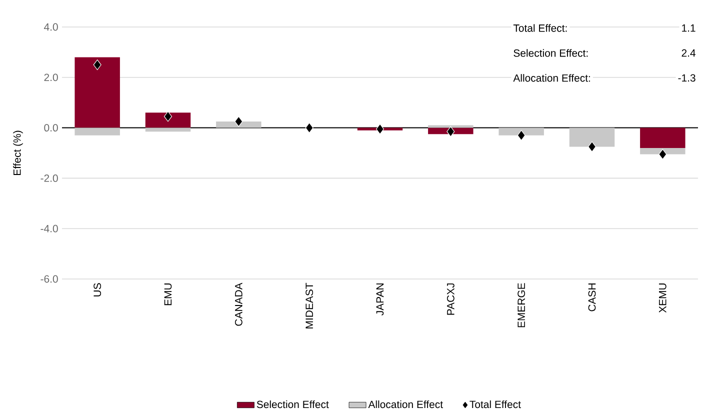  I want to click on legend-label: Selection Effect, so click(292, 404).